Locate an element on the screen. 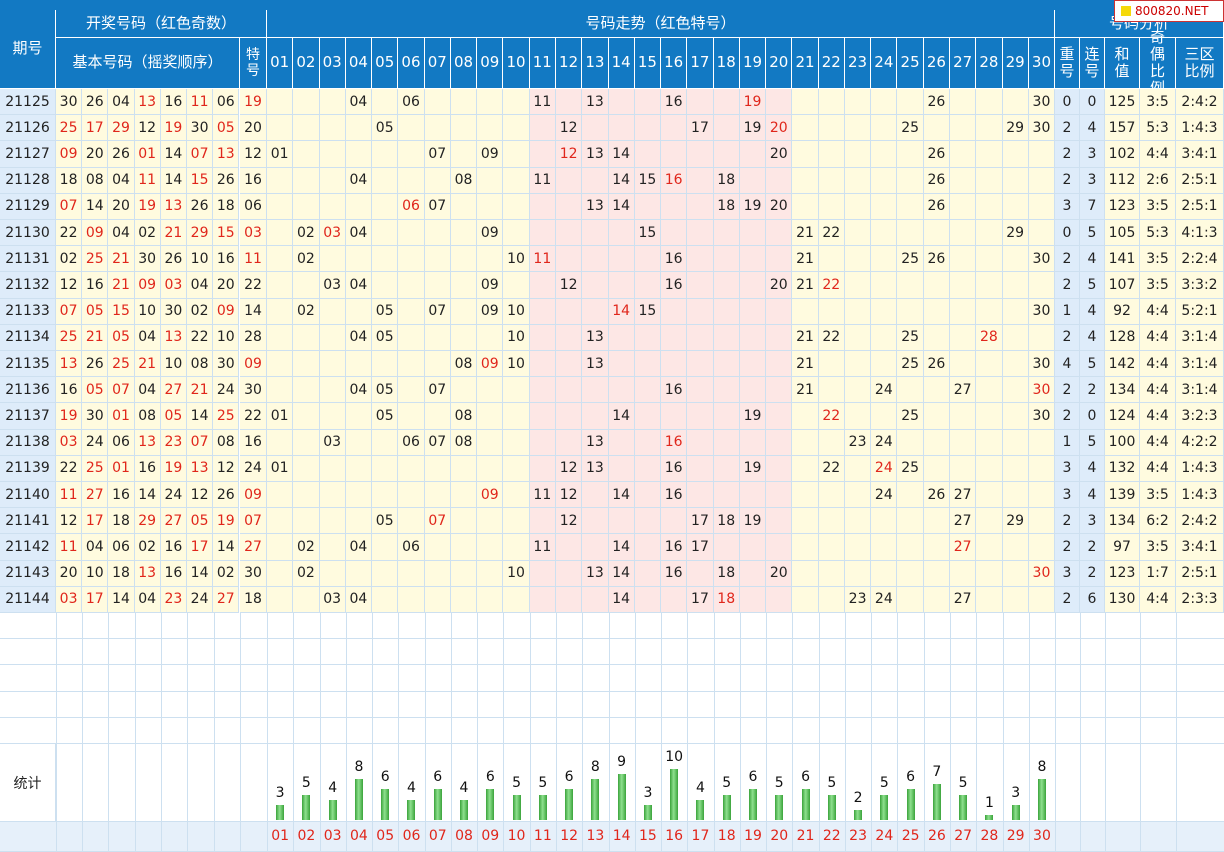  trend-number: 30 is located at coordinates (1042, 416).